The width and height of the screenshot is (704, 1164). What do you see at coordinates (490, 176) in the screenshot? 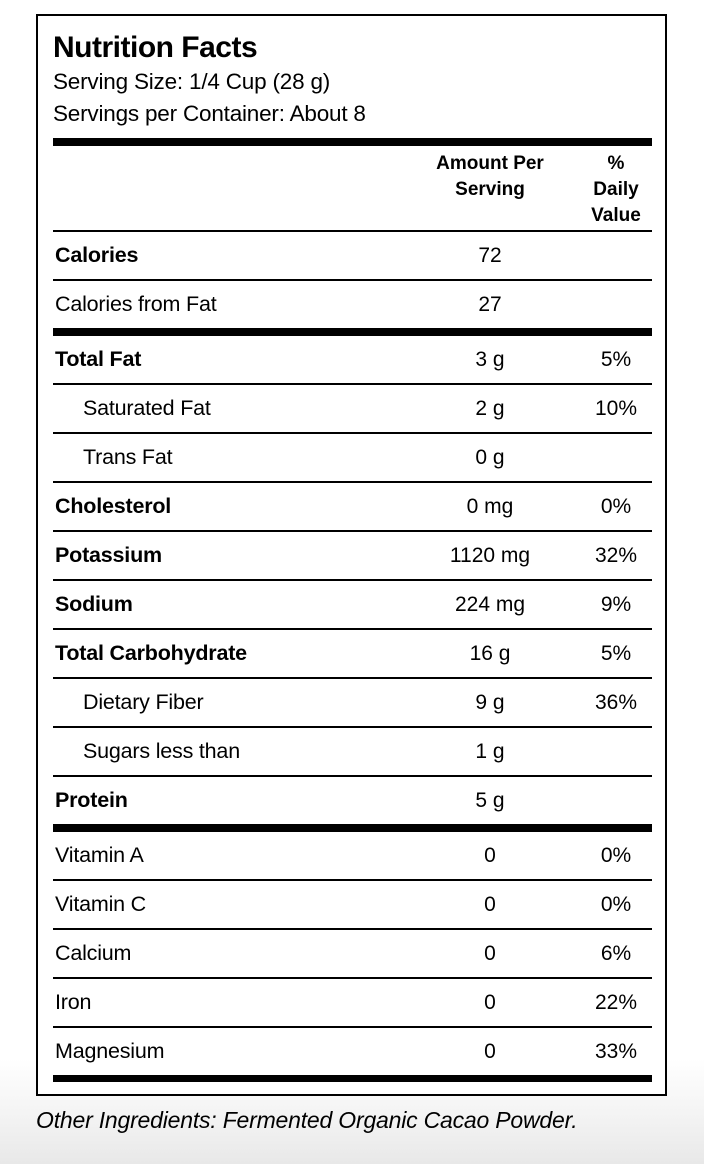
I see `amount-per-serving-header: Amount Per Serving` at bounding box center [490, 176].